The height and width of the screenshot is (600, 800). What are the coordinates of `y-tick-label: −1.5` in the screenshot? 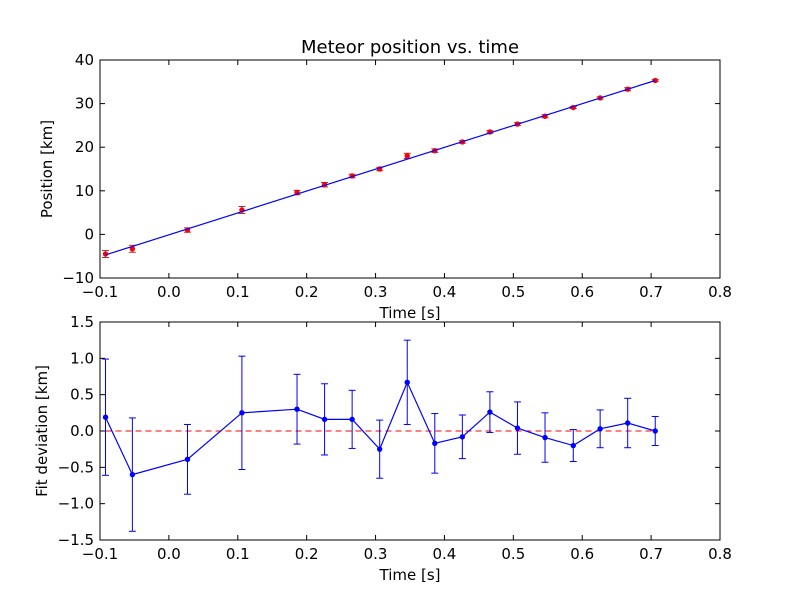 It's located at (76, 540).